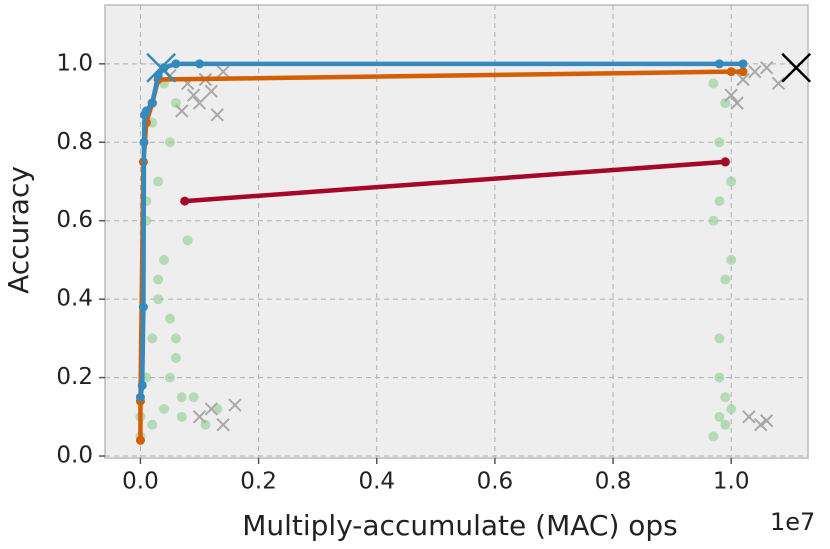 This screenshot has width=830, height=549. What do you see at coordinates (495, 482) in the screenshot?
I see `x-tick-label: 0.6` at bounding box center [495, 482].